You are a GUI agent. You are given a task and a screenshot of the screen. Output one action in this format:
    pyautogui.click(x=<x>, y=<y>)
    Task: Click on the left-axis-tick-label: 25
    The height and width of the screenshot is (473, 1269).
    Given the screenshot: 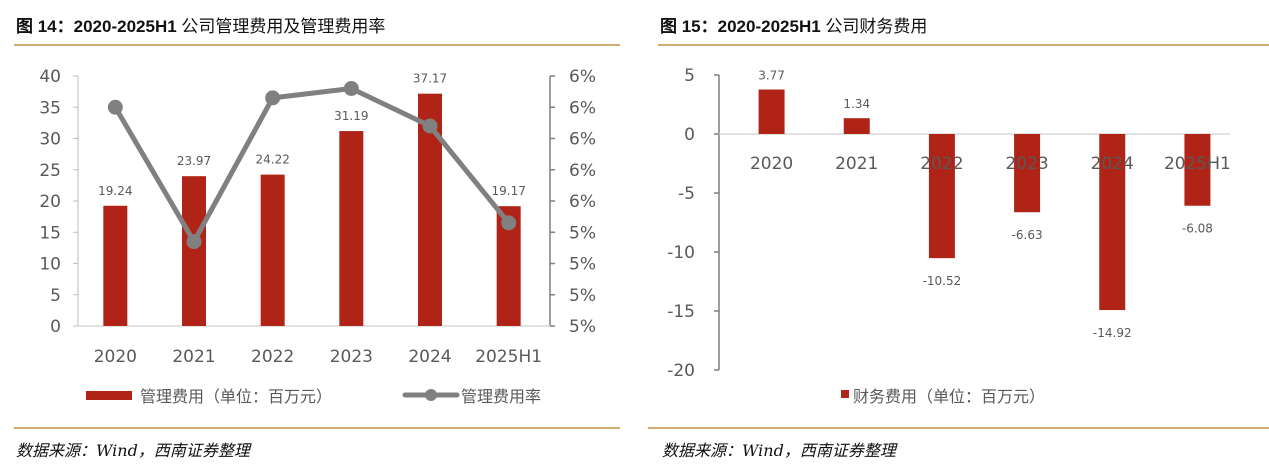 What is the action you would take?
    pyautogui.click(x=50, y=171)
    